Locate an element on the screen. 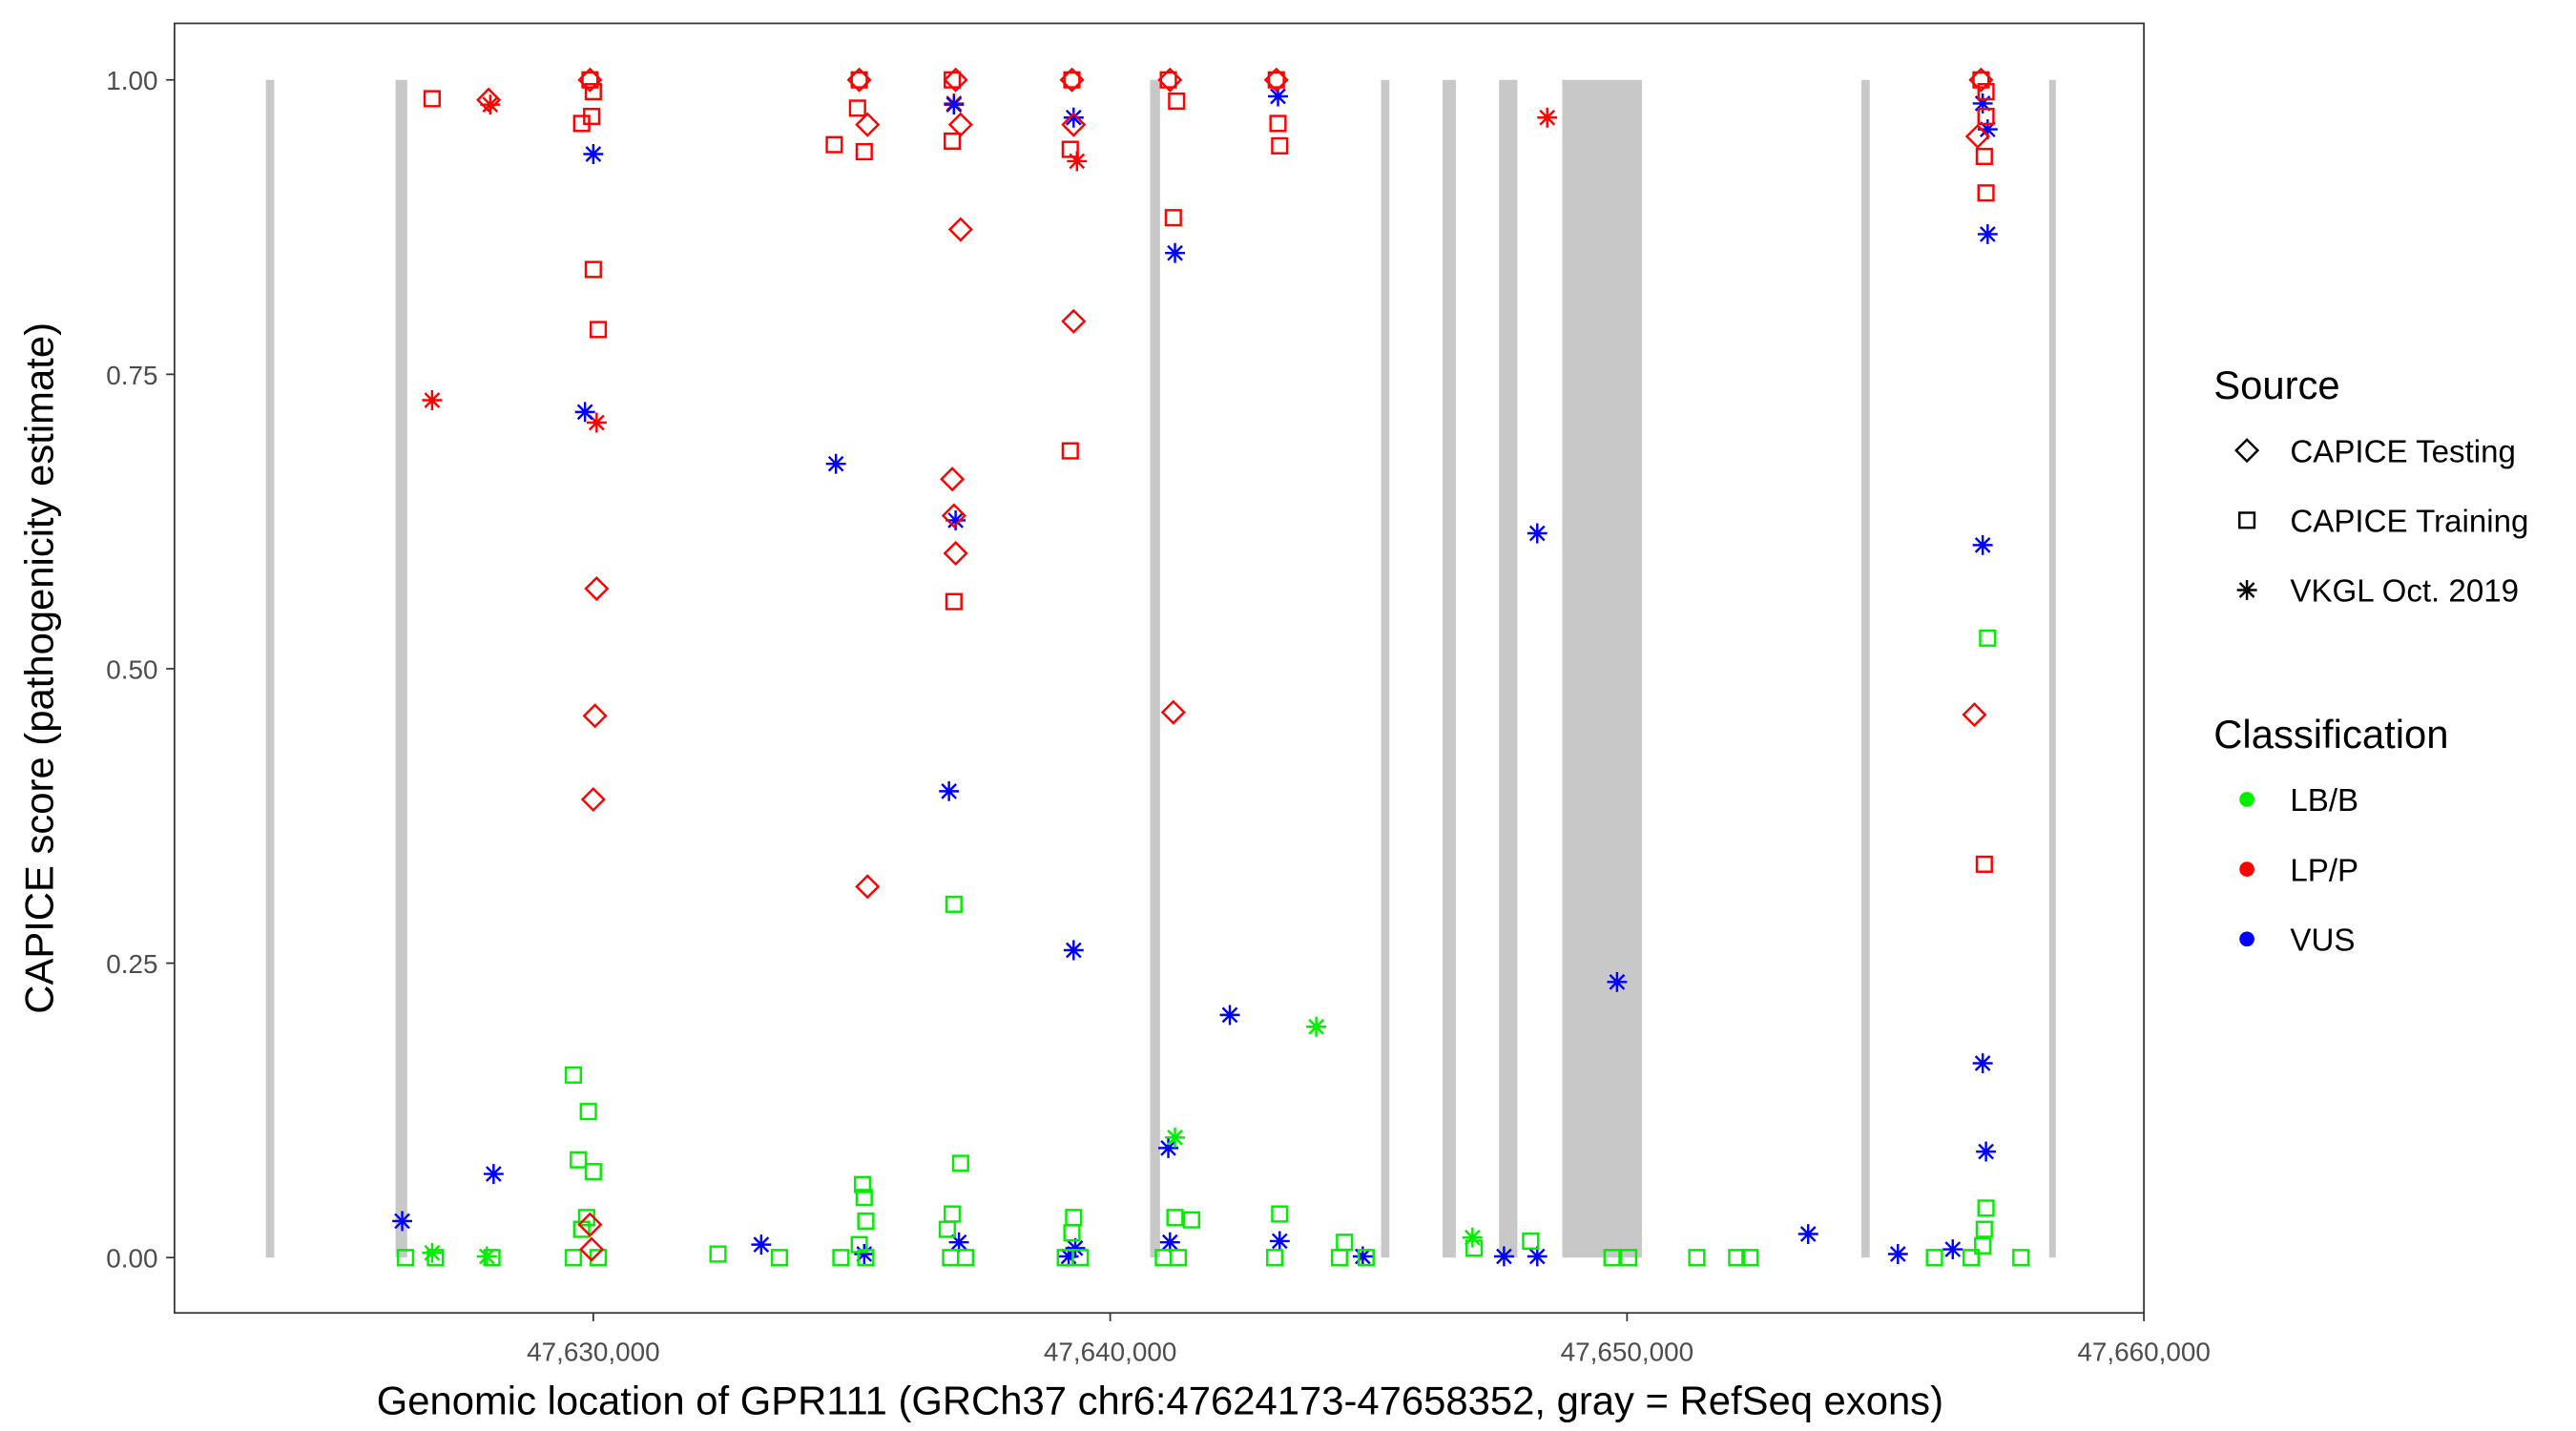 Image resolution: width=2576 pixels, height=1431 pixels. legend-source-label: CAPICE Testing is located at coordinates (2403, 452).